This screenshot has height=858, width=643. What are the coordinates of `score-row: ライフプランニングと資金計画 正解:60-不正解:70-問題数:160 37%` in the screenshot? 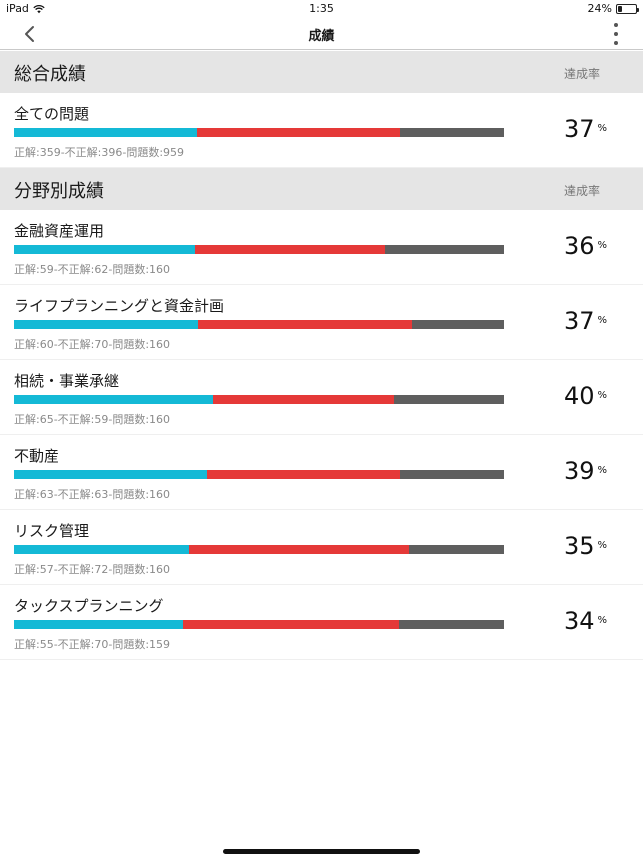 It's located at (321, 322).